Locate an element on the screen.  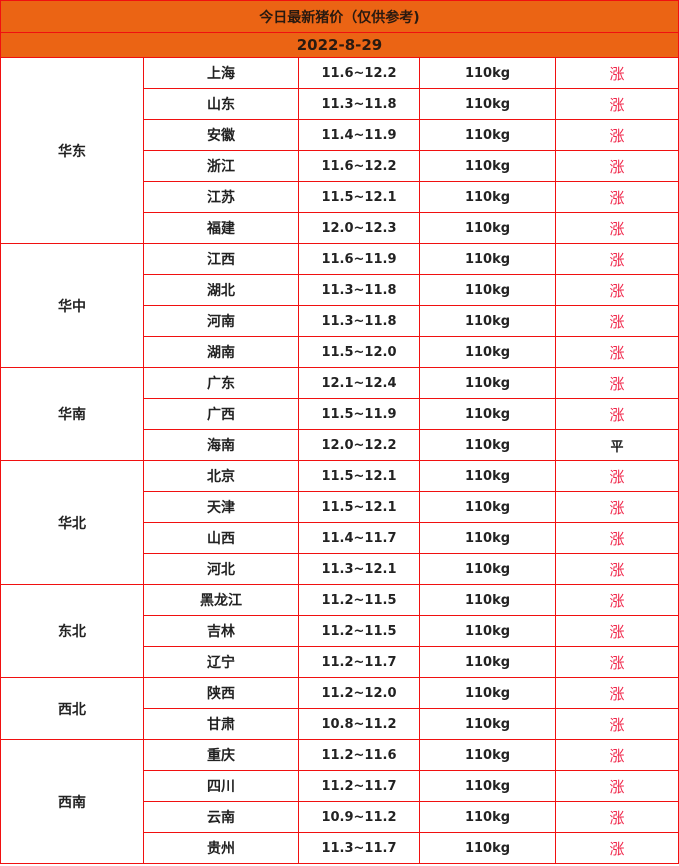
province-cell: 广西 is located at coordinates (221, 414).